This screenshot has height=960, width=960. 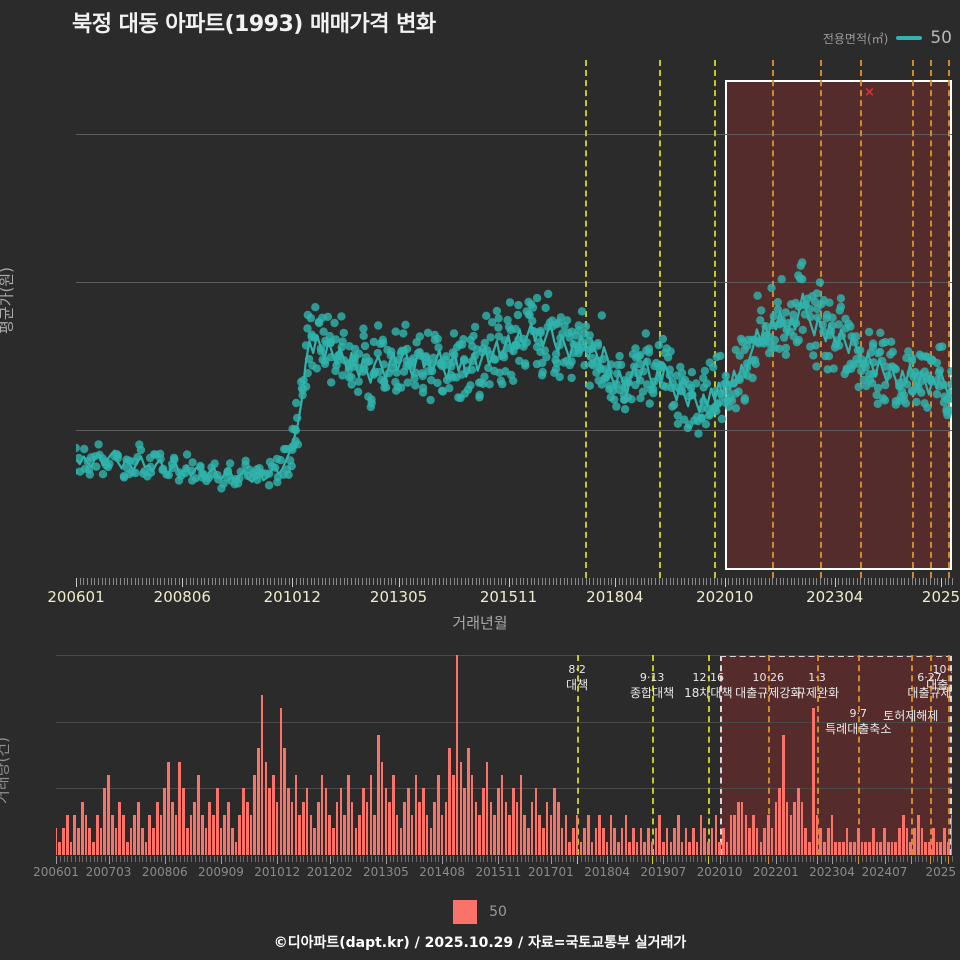 What do you see at coordinates (652, 693) in the screenshot?
I see `policy-name: 종합대책` at bounding box center [652, 693].